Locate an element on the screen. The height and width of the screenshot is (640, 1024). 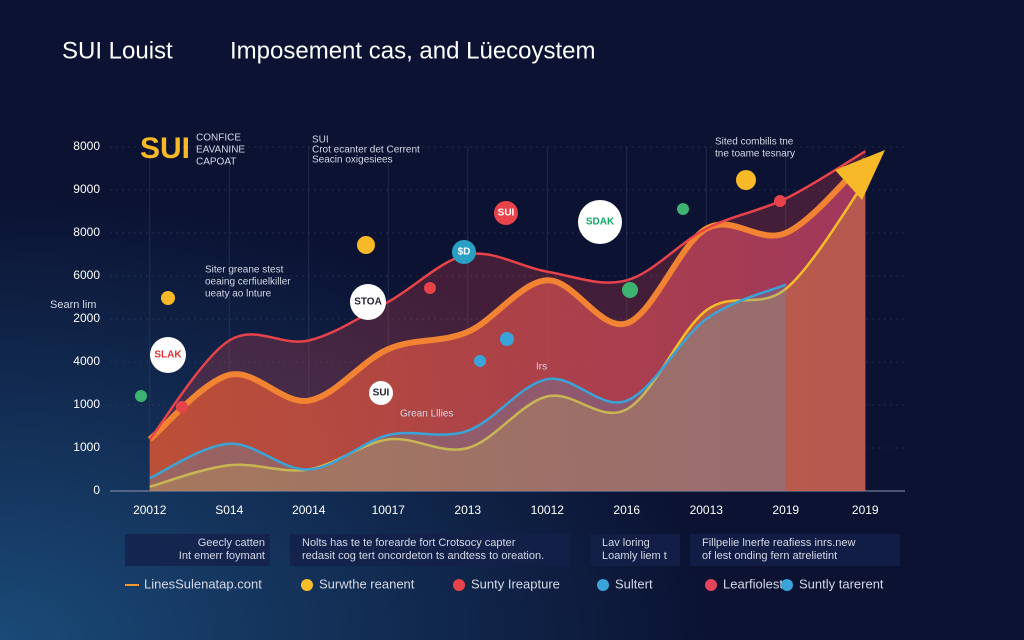
bubble-label: SLAK is located at coordinates (168, 355).